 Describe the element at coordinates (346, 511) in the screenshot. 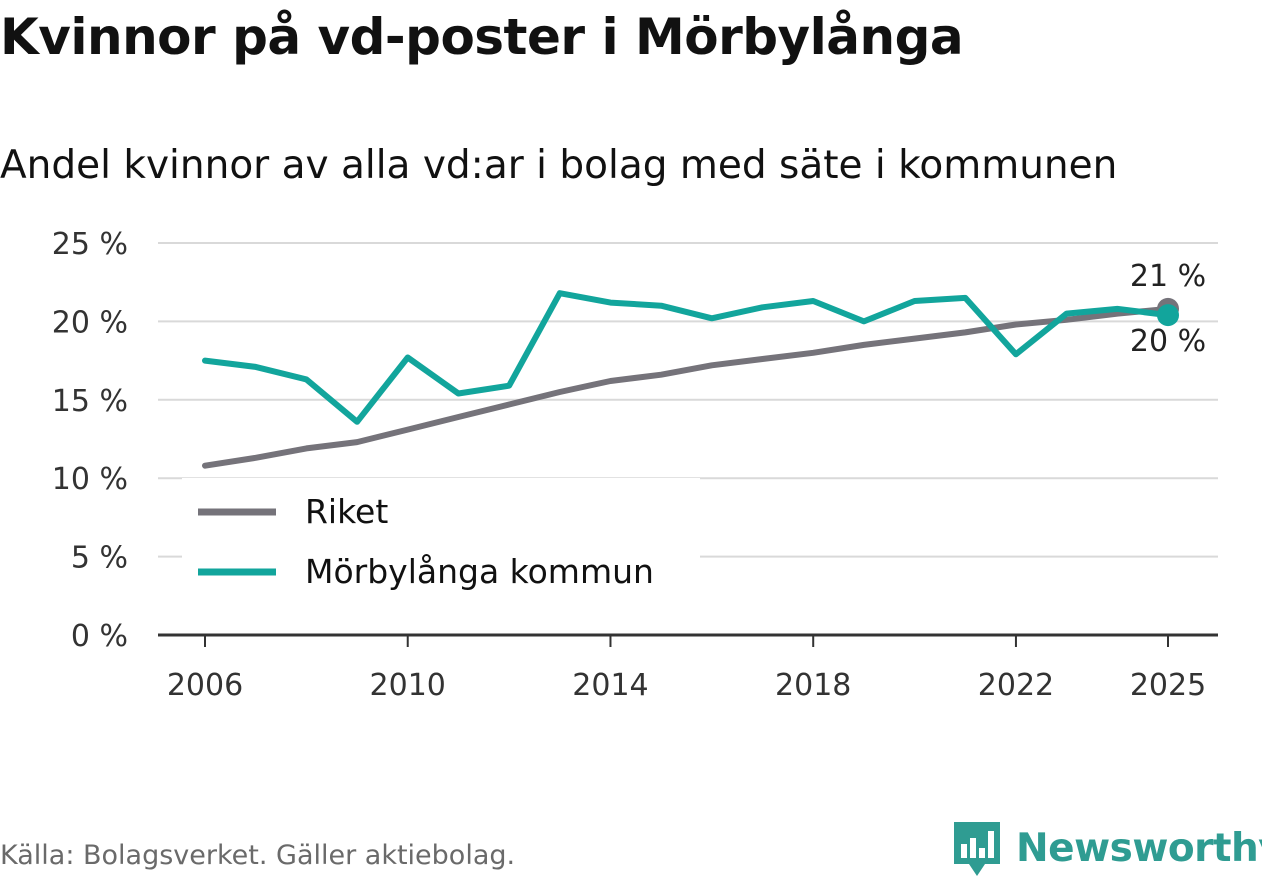

I see `legend-label-riket: Riket` at that location.